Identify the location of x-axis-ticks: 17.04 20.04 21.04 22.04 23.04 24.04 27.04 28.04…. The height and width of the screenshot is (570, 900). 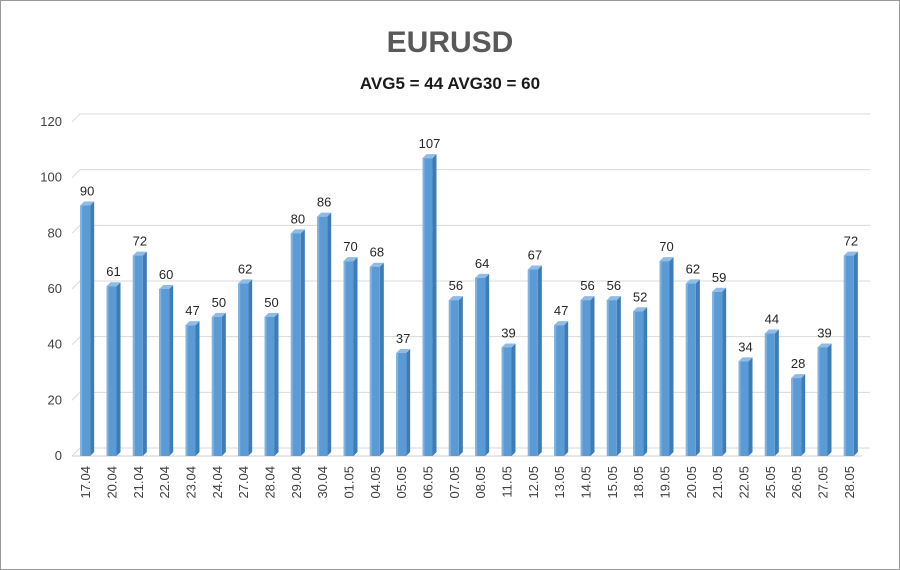
(467, 482).